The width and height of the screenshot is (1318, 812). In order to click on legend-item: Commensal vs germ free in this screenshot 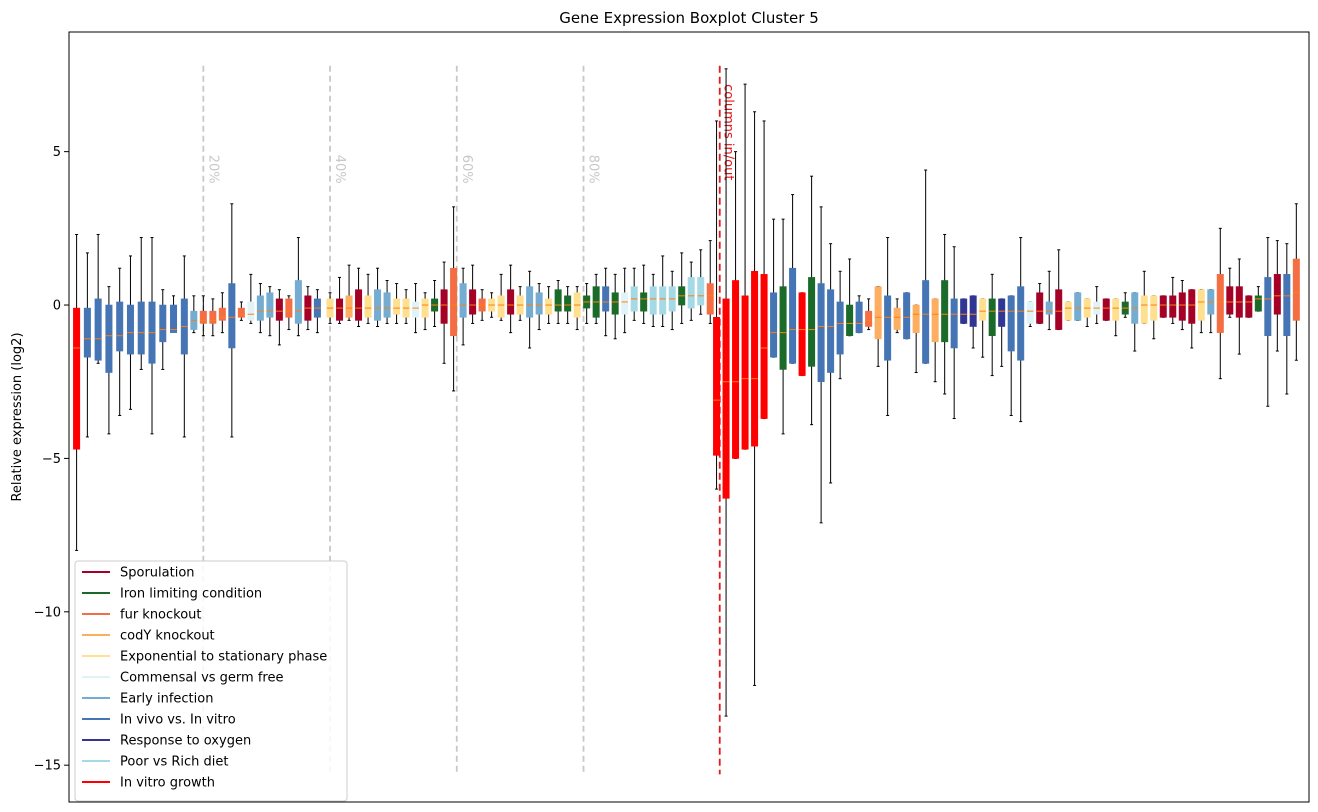, I will do `click(182, 678)`.